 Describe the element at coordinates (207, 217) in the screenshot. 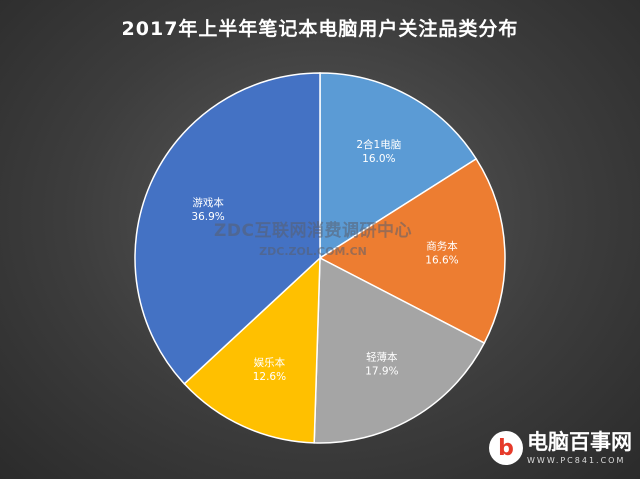

I see `slice-value-4: 36.9%` at that location.